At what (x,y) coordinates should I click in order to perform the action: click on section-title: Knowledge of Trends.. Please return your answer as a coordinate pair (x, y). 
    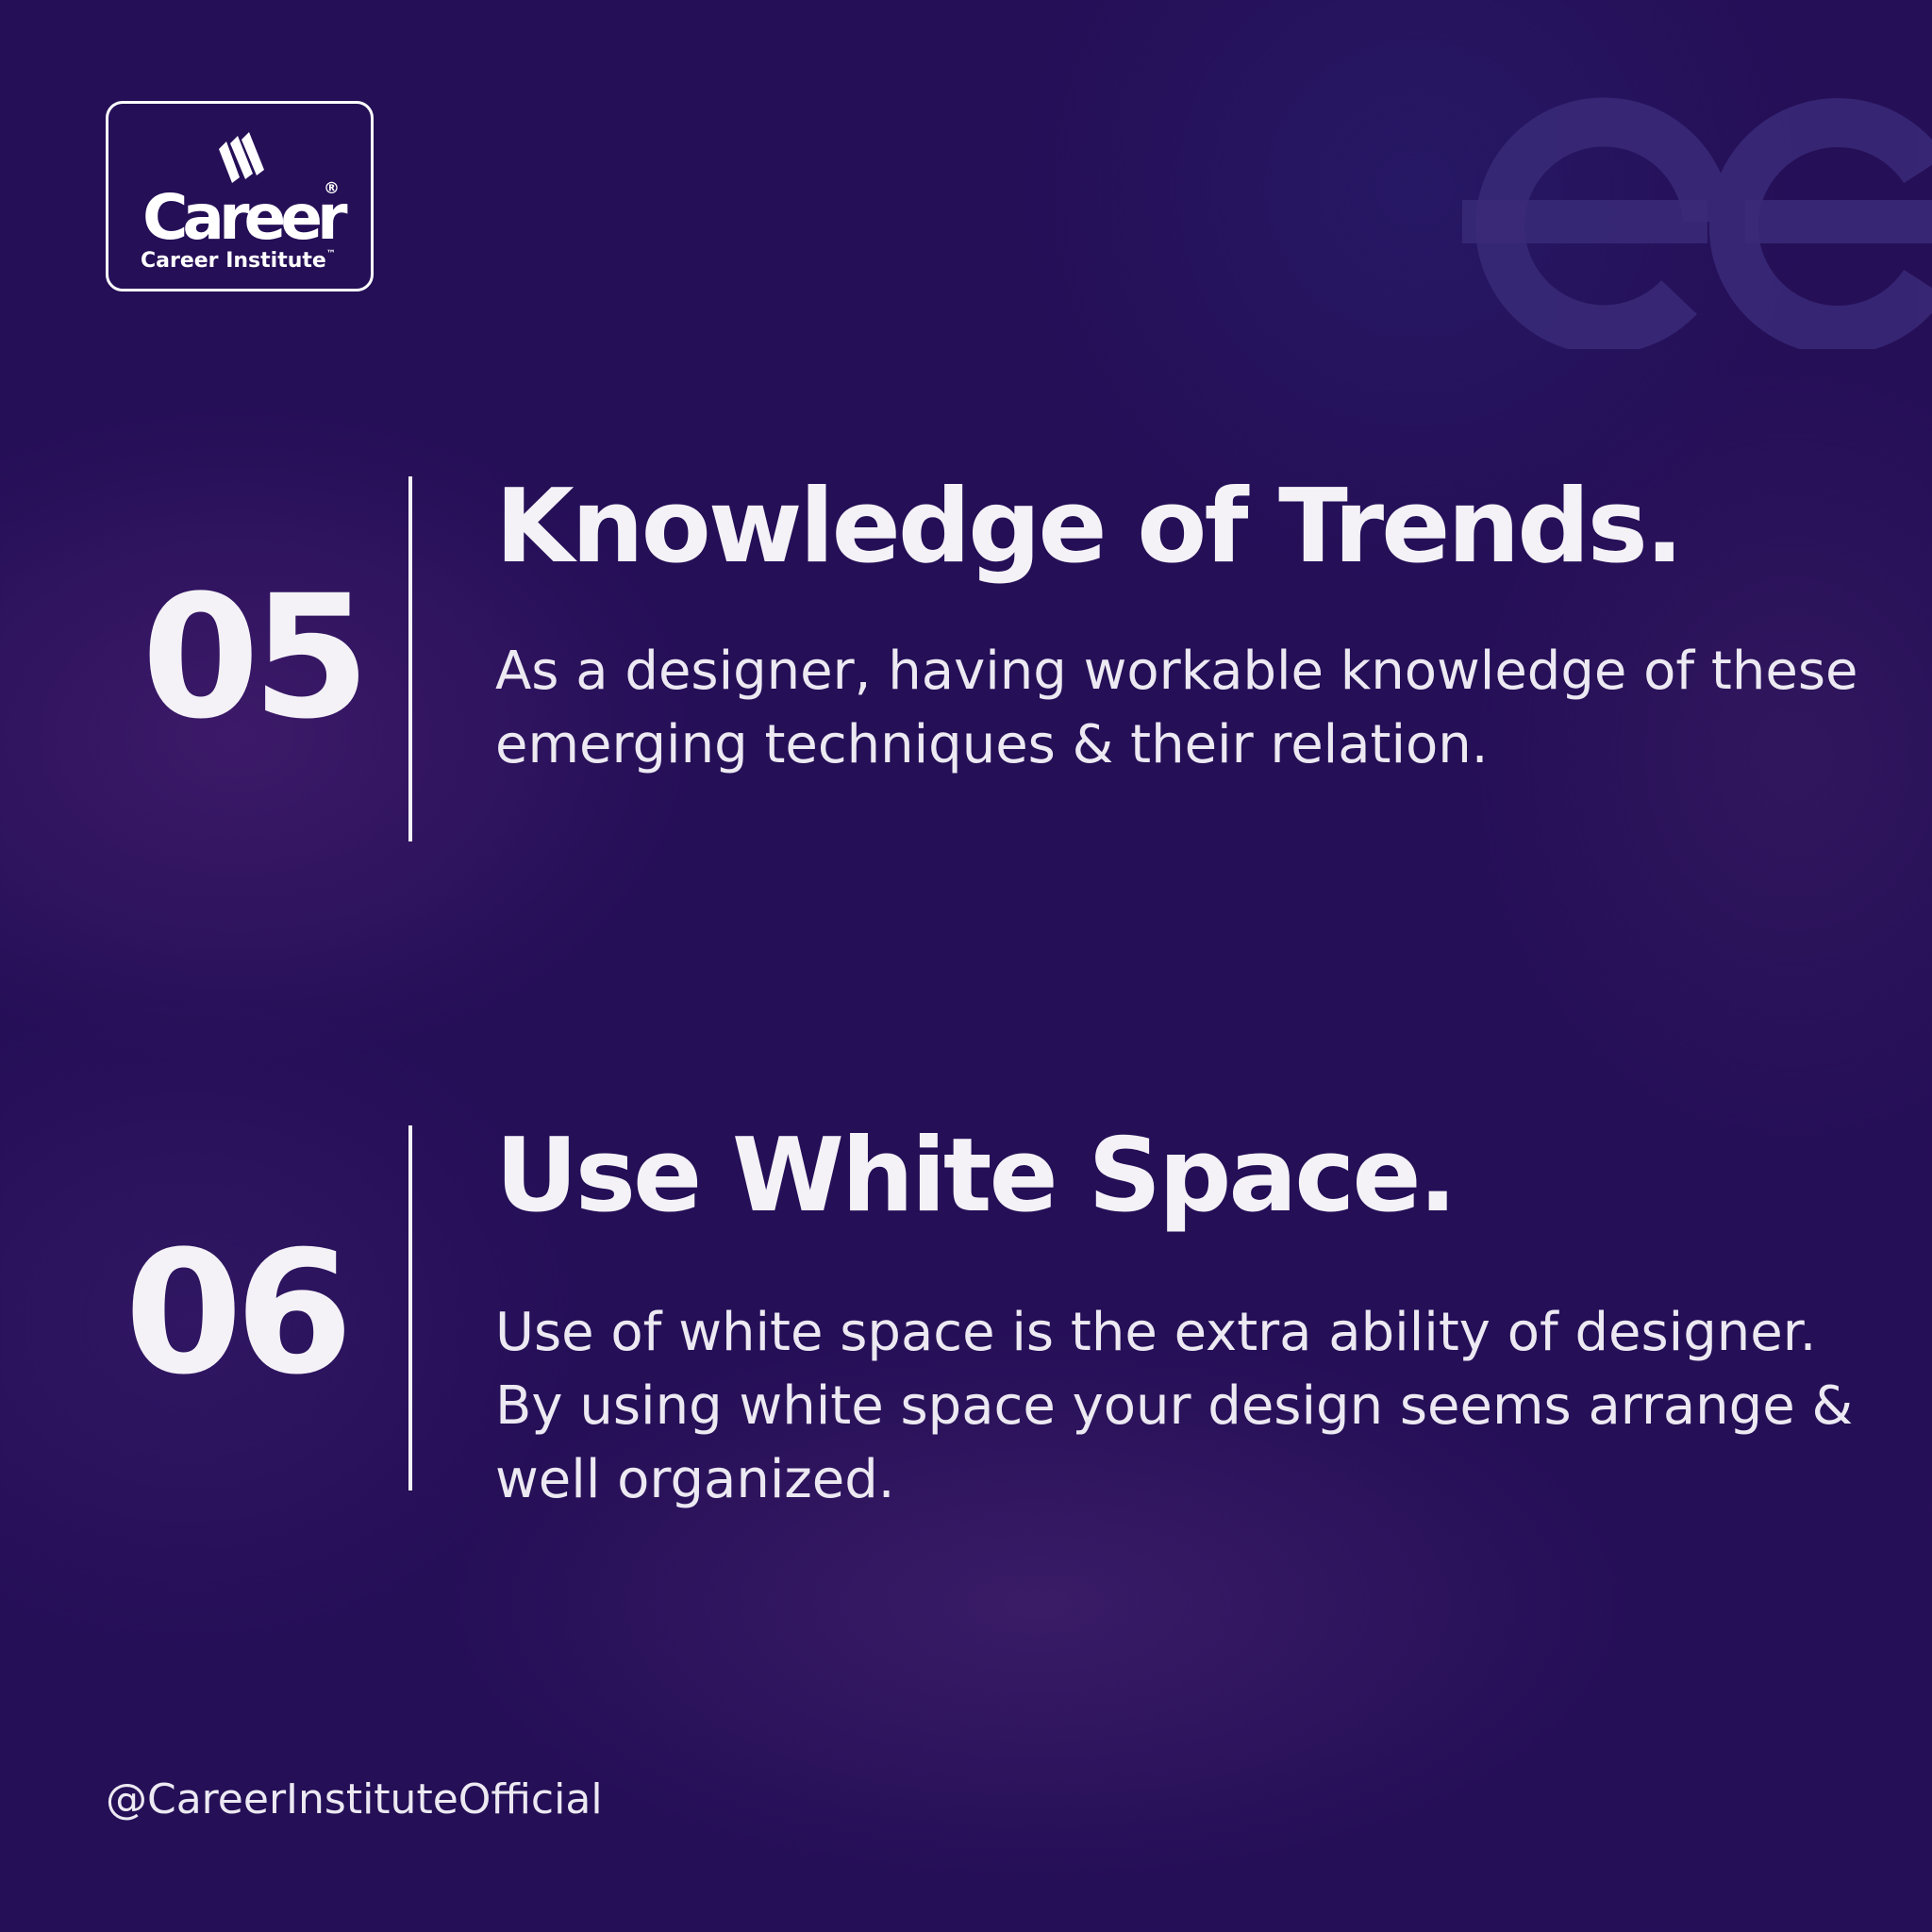
    Looking at the image, I should click on (1089, 527).